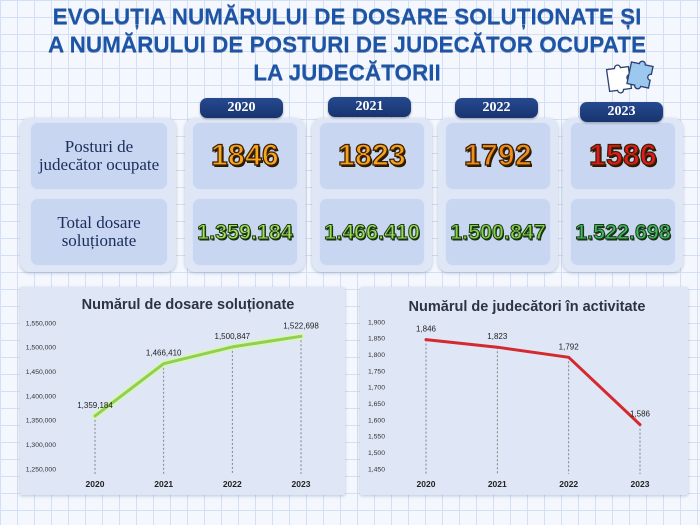 The width and height of the screenshot is (700, 525). Describe the element at coordinates (164, 353) in the screenshot. I see `data-label: 1,466,410` at that location.